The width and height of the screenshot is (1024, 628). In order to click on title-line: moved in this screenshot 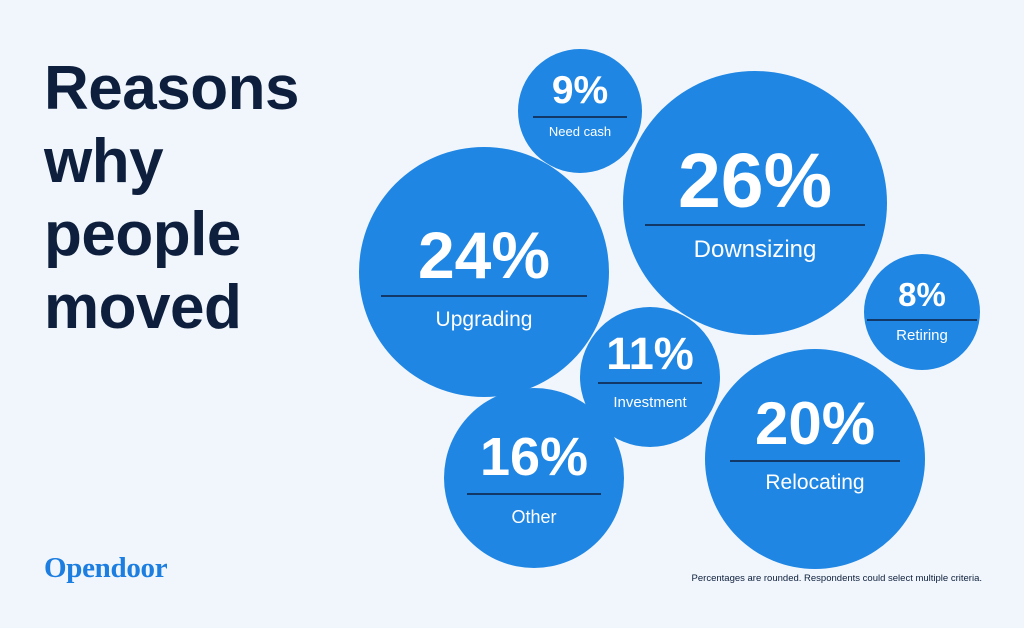, I will do `click(143, 307)`.